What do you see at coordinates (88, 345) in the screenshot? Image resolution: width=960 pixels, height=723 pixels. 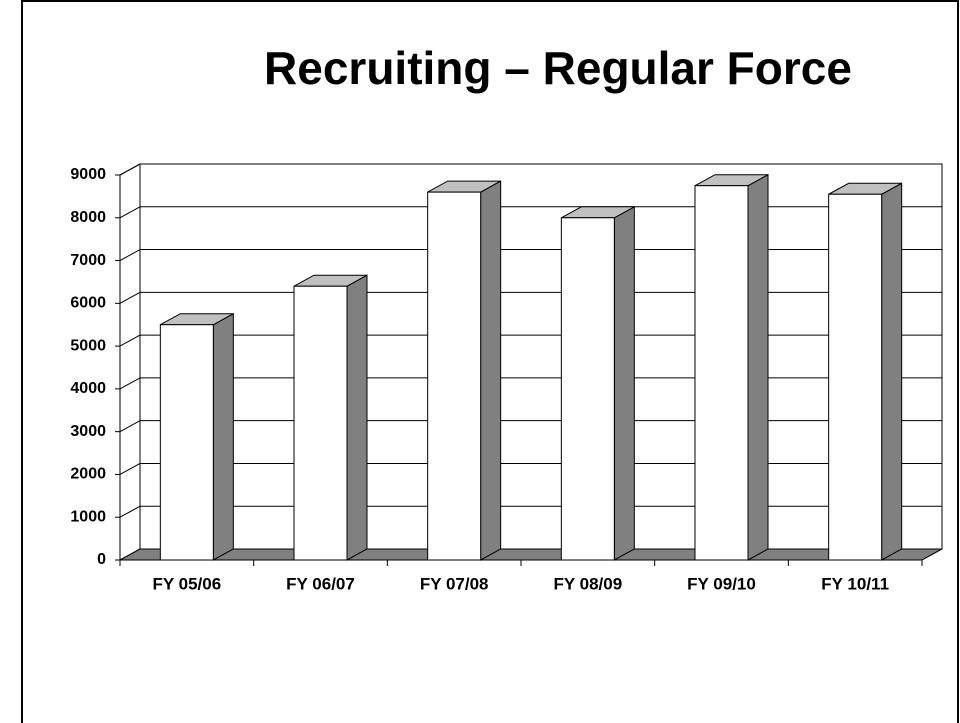 I see `y-tick-label: 5000` at bounding box center [88, 345].